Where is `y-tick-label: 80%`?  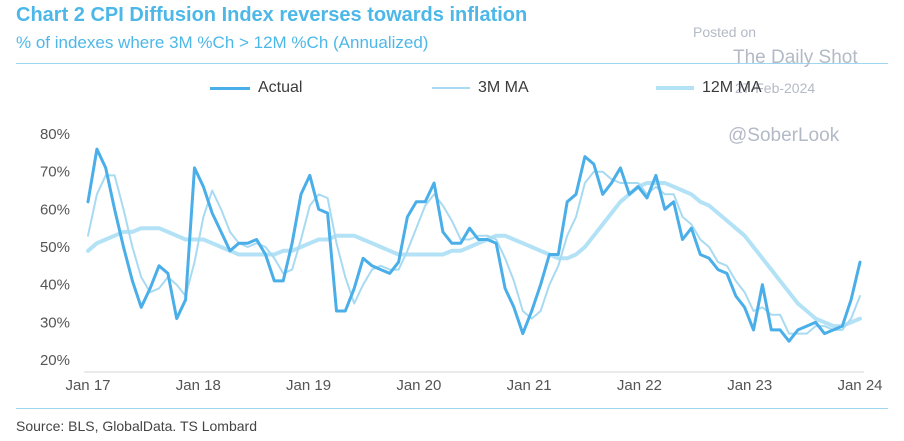
y-tick-label: 80% is located at coordinates (55, 134).